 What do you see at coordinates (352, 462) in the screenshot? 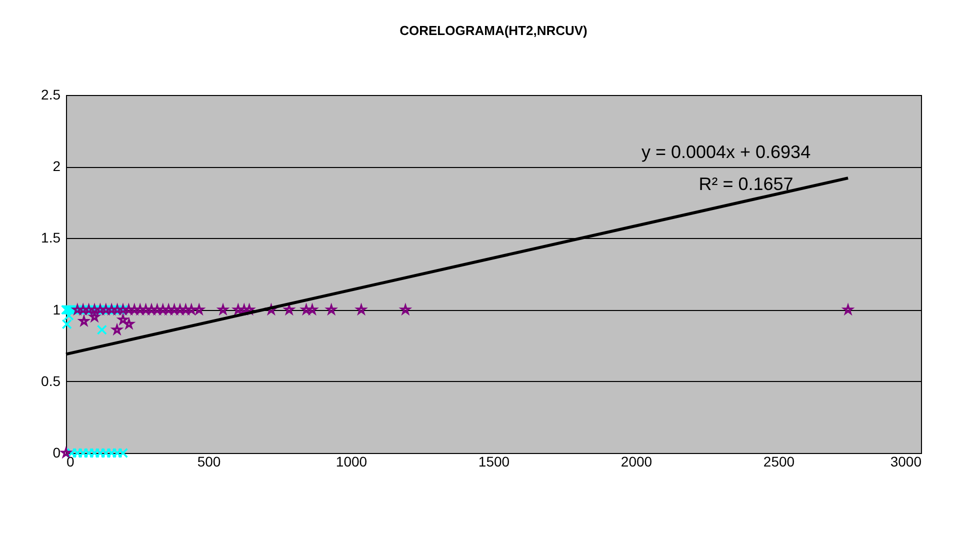
I see `x-tick-label: 1000` at bounding box center [352, 462].